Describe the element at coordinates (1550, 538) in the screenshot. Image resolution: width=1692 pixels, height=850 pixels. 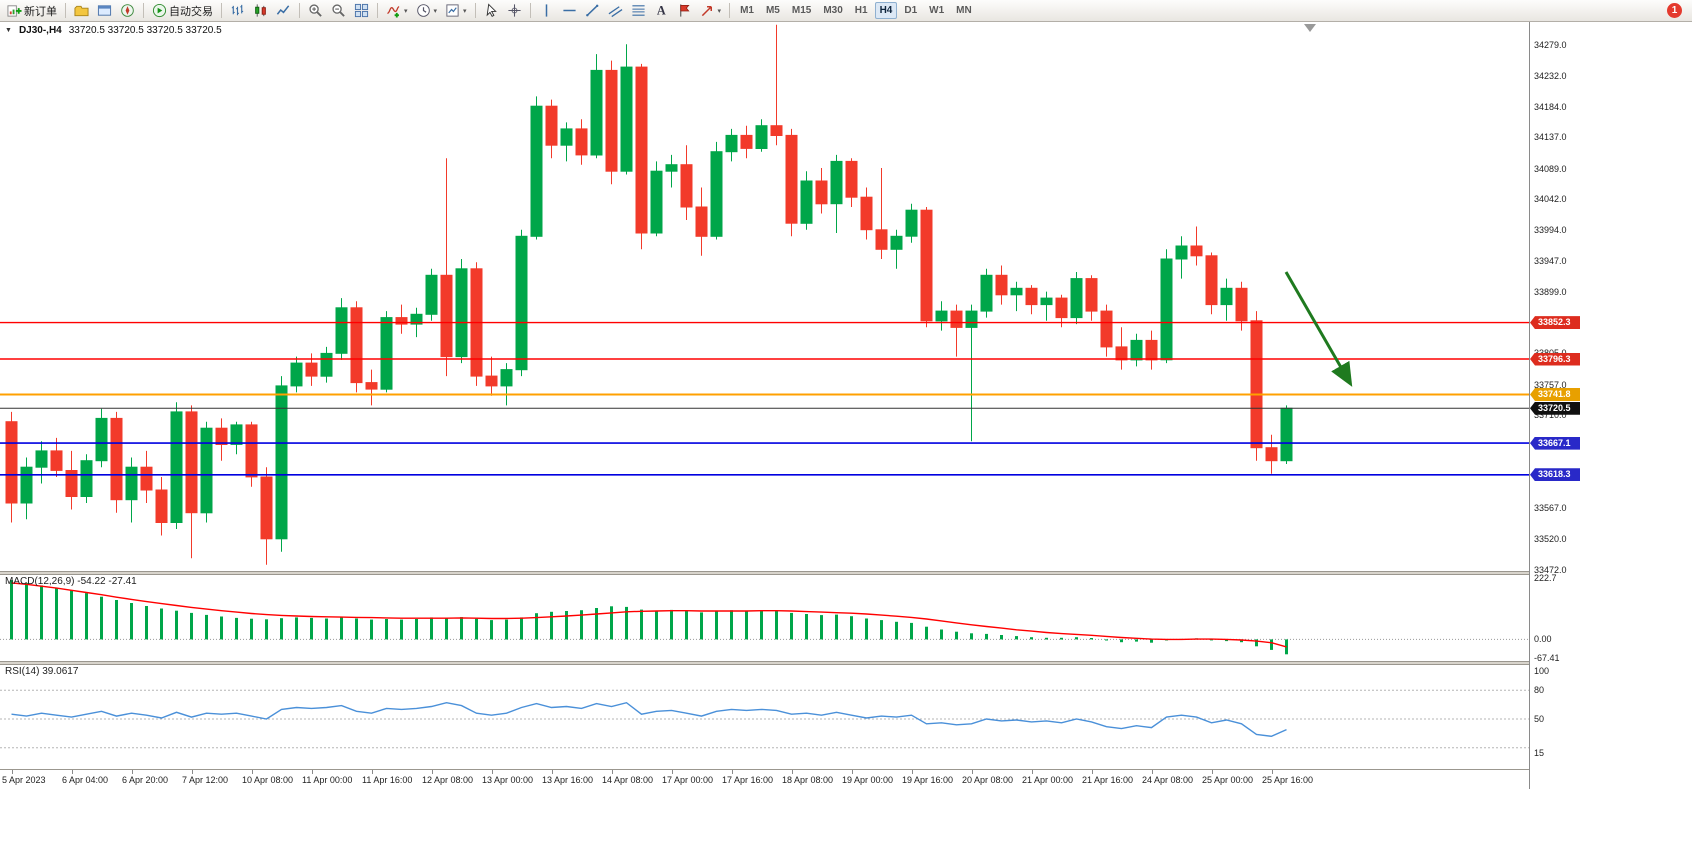
I see `price-label: 33520.0` at that location.